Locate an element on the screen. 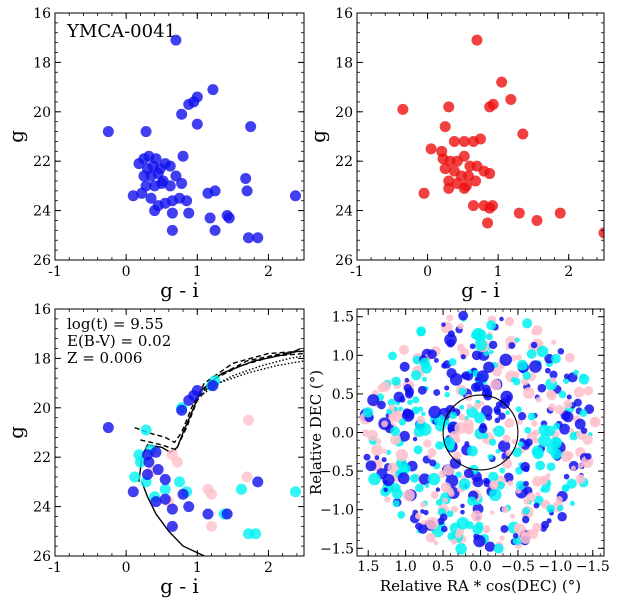 The height and width of the screenshot is (604, 619). x-tick-label: 1.5 is located at coordinates (368, 567).